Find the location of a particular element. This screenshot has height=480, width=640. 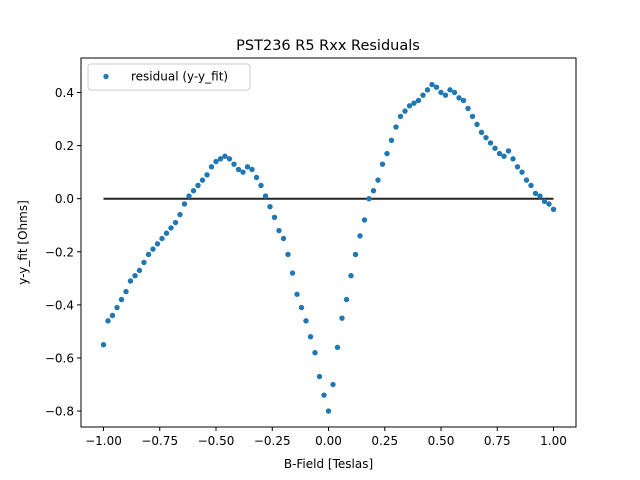

x-tick-label: −0.50 is located at coordinates (216, 441).